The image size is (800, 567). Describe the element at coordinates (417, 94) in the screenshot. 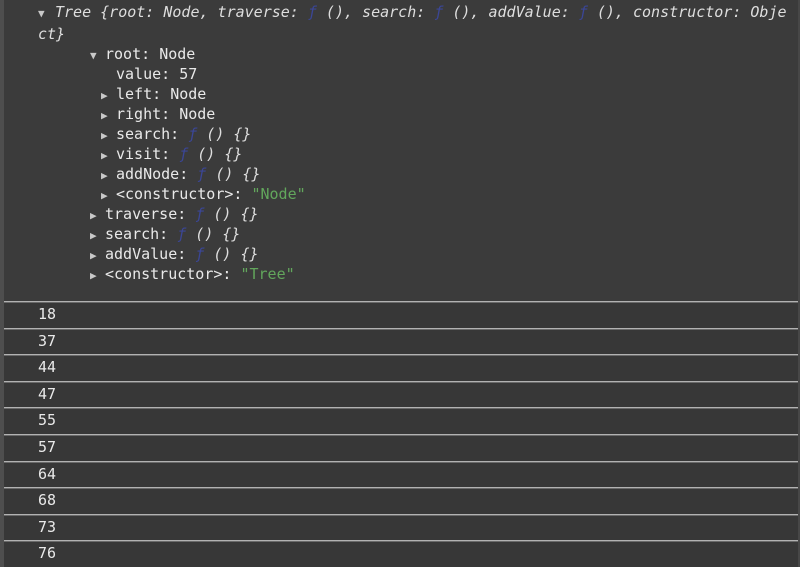

I see `tree-property-row: ▶ left: Node` at that location.